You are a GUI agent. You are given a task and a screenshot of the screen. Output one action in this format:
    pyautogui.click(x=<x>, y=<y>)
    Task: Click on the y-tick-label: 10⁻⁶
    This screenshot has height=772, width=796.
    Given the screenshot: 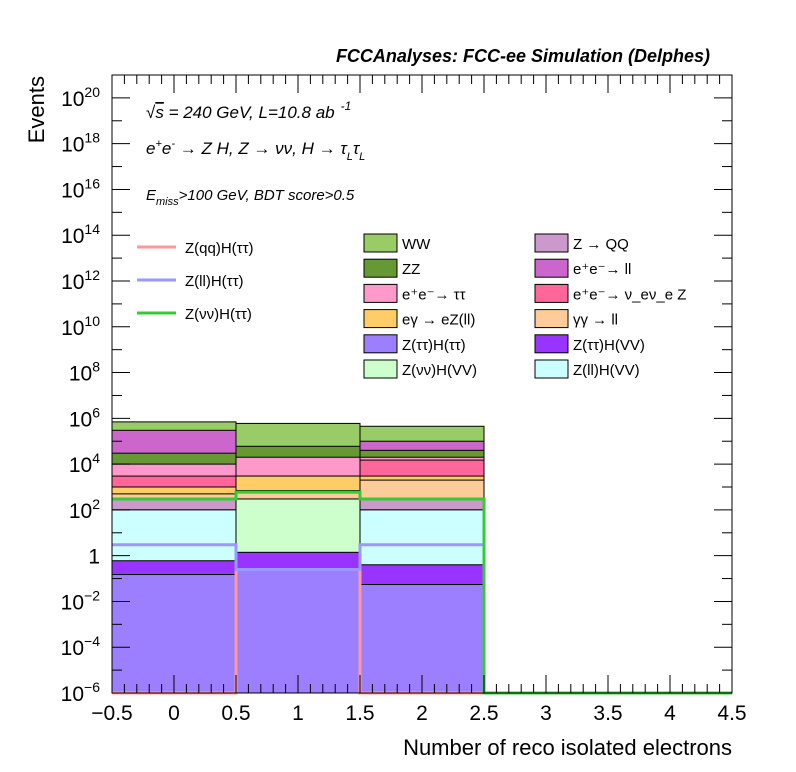 What is the action you would take?
    pyautogui.click(x=81, y=692)
    